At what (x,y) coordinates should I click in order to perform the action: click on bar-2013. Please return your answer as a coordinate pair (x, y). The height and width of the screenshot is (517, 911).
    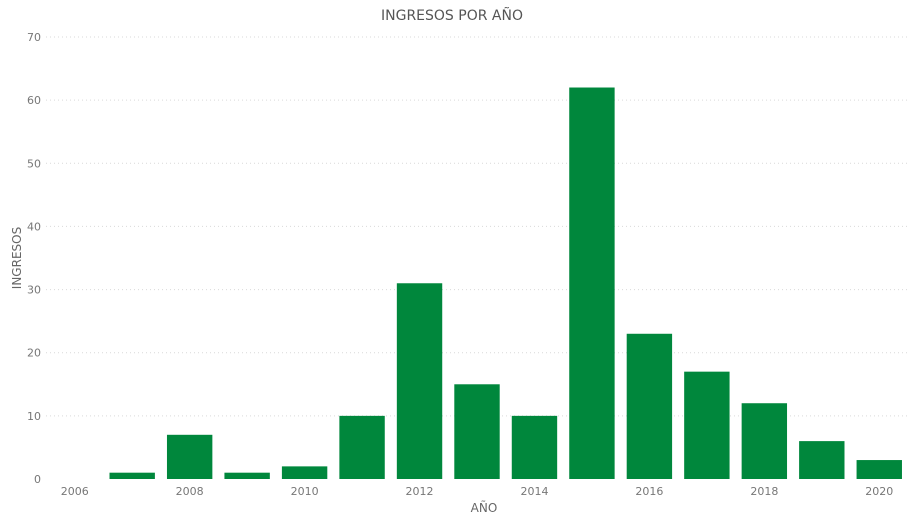
    Looking at the image, I should click on (477, 431).